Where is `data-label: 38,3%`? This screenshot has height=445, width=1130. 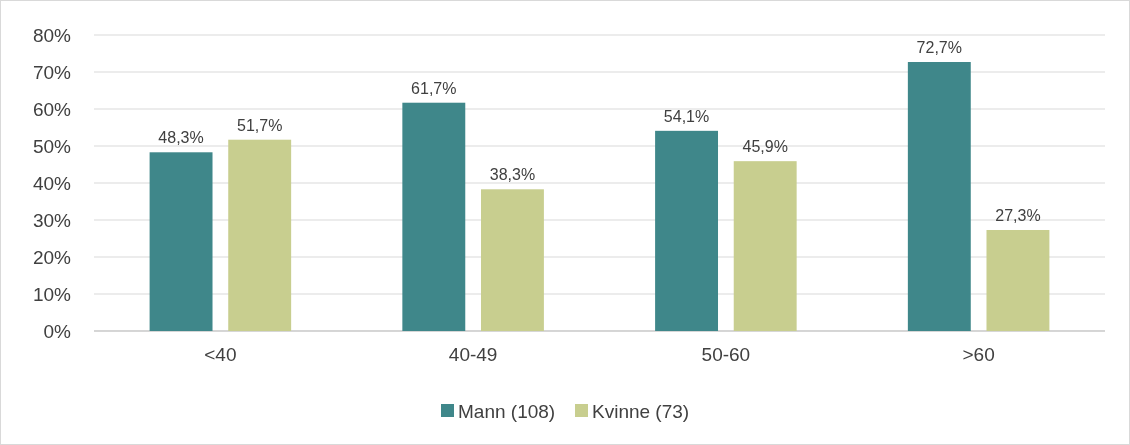 data-label: 38,3% is located at coordinates (512, 175).